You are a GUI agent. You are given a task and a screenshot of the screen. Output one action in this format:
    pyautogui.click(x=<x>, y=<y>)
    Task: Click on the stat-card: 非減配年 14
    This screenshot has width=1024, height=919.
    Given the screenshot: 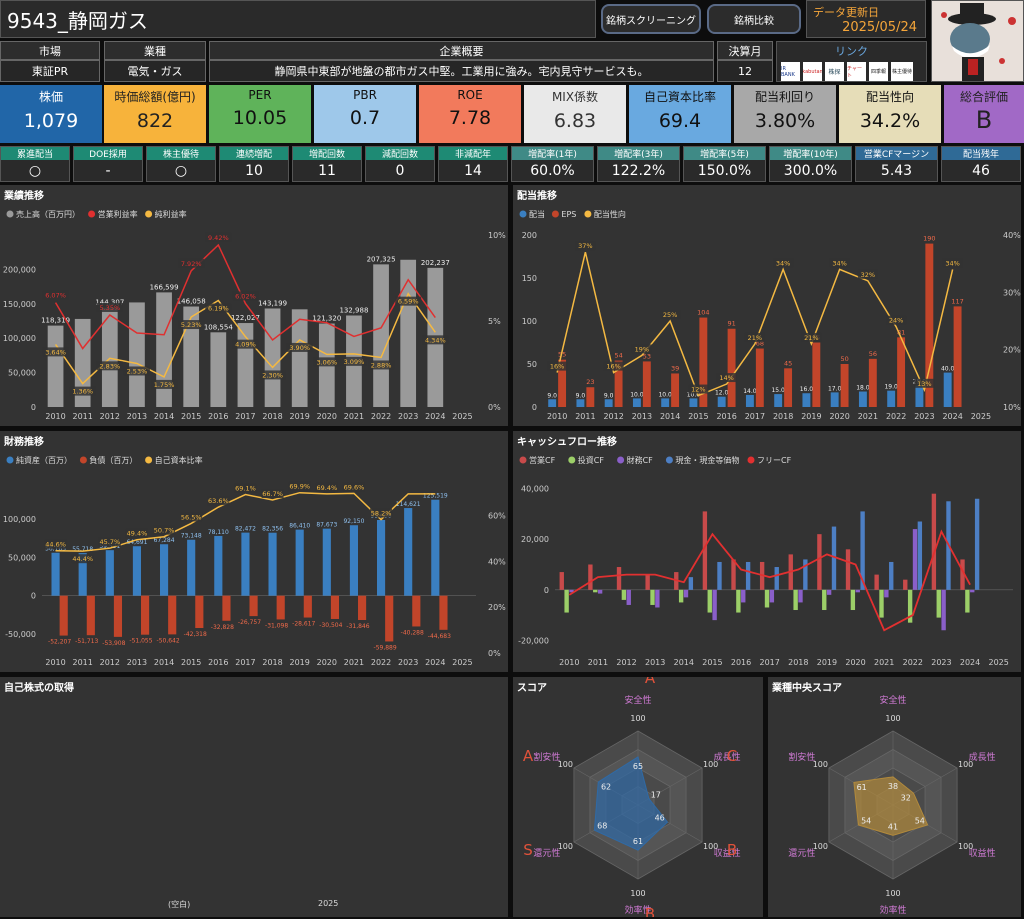 What is the action you would take?
    pyautogui.click(x=473, y=164)
    